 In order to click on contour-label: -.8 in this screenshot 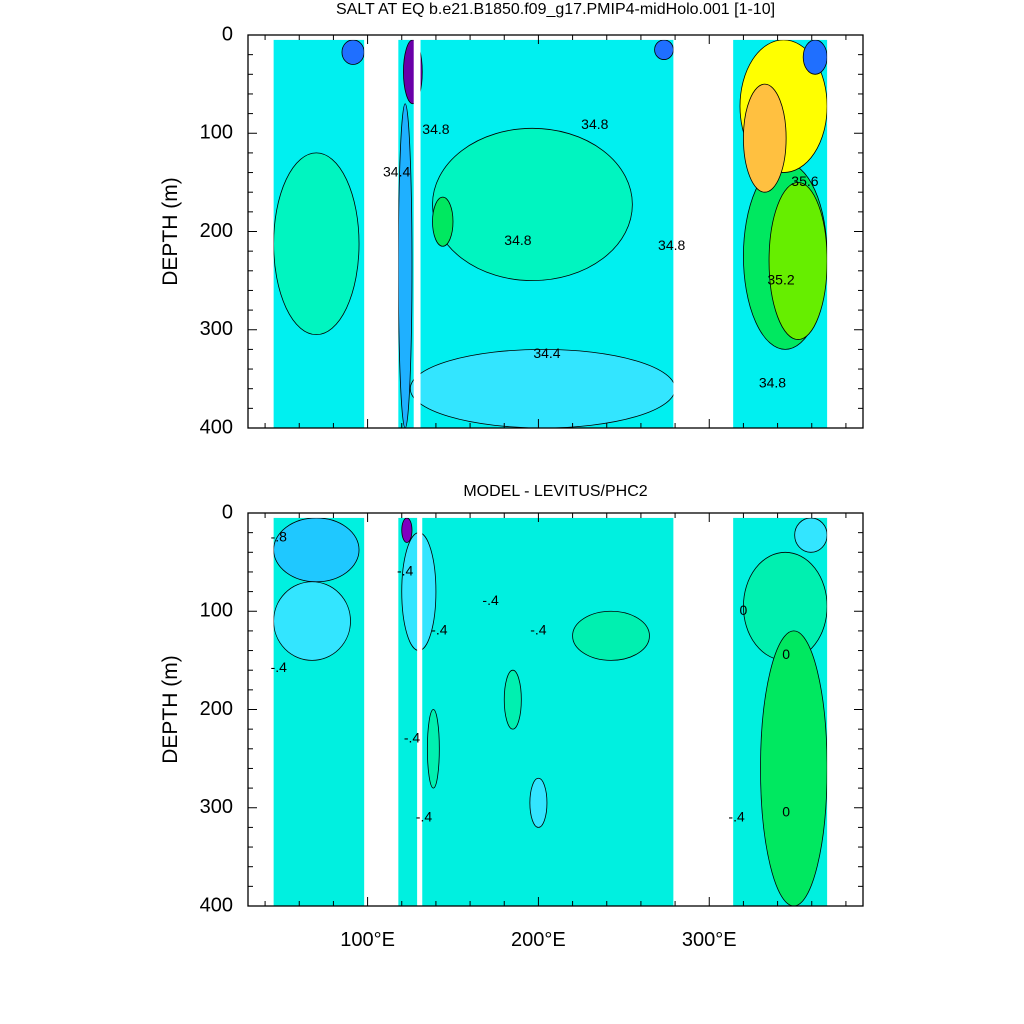, I will do `click(279, 536)`.